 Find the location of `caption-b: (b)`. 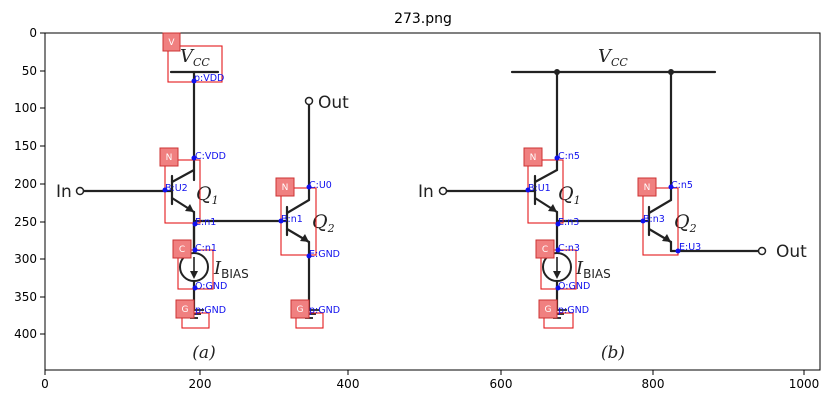

caption-b: (b) is located at coordinates (613, 353).